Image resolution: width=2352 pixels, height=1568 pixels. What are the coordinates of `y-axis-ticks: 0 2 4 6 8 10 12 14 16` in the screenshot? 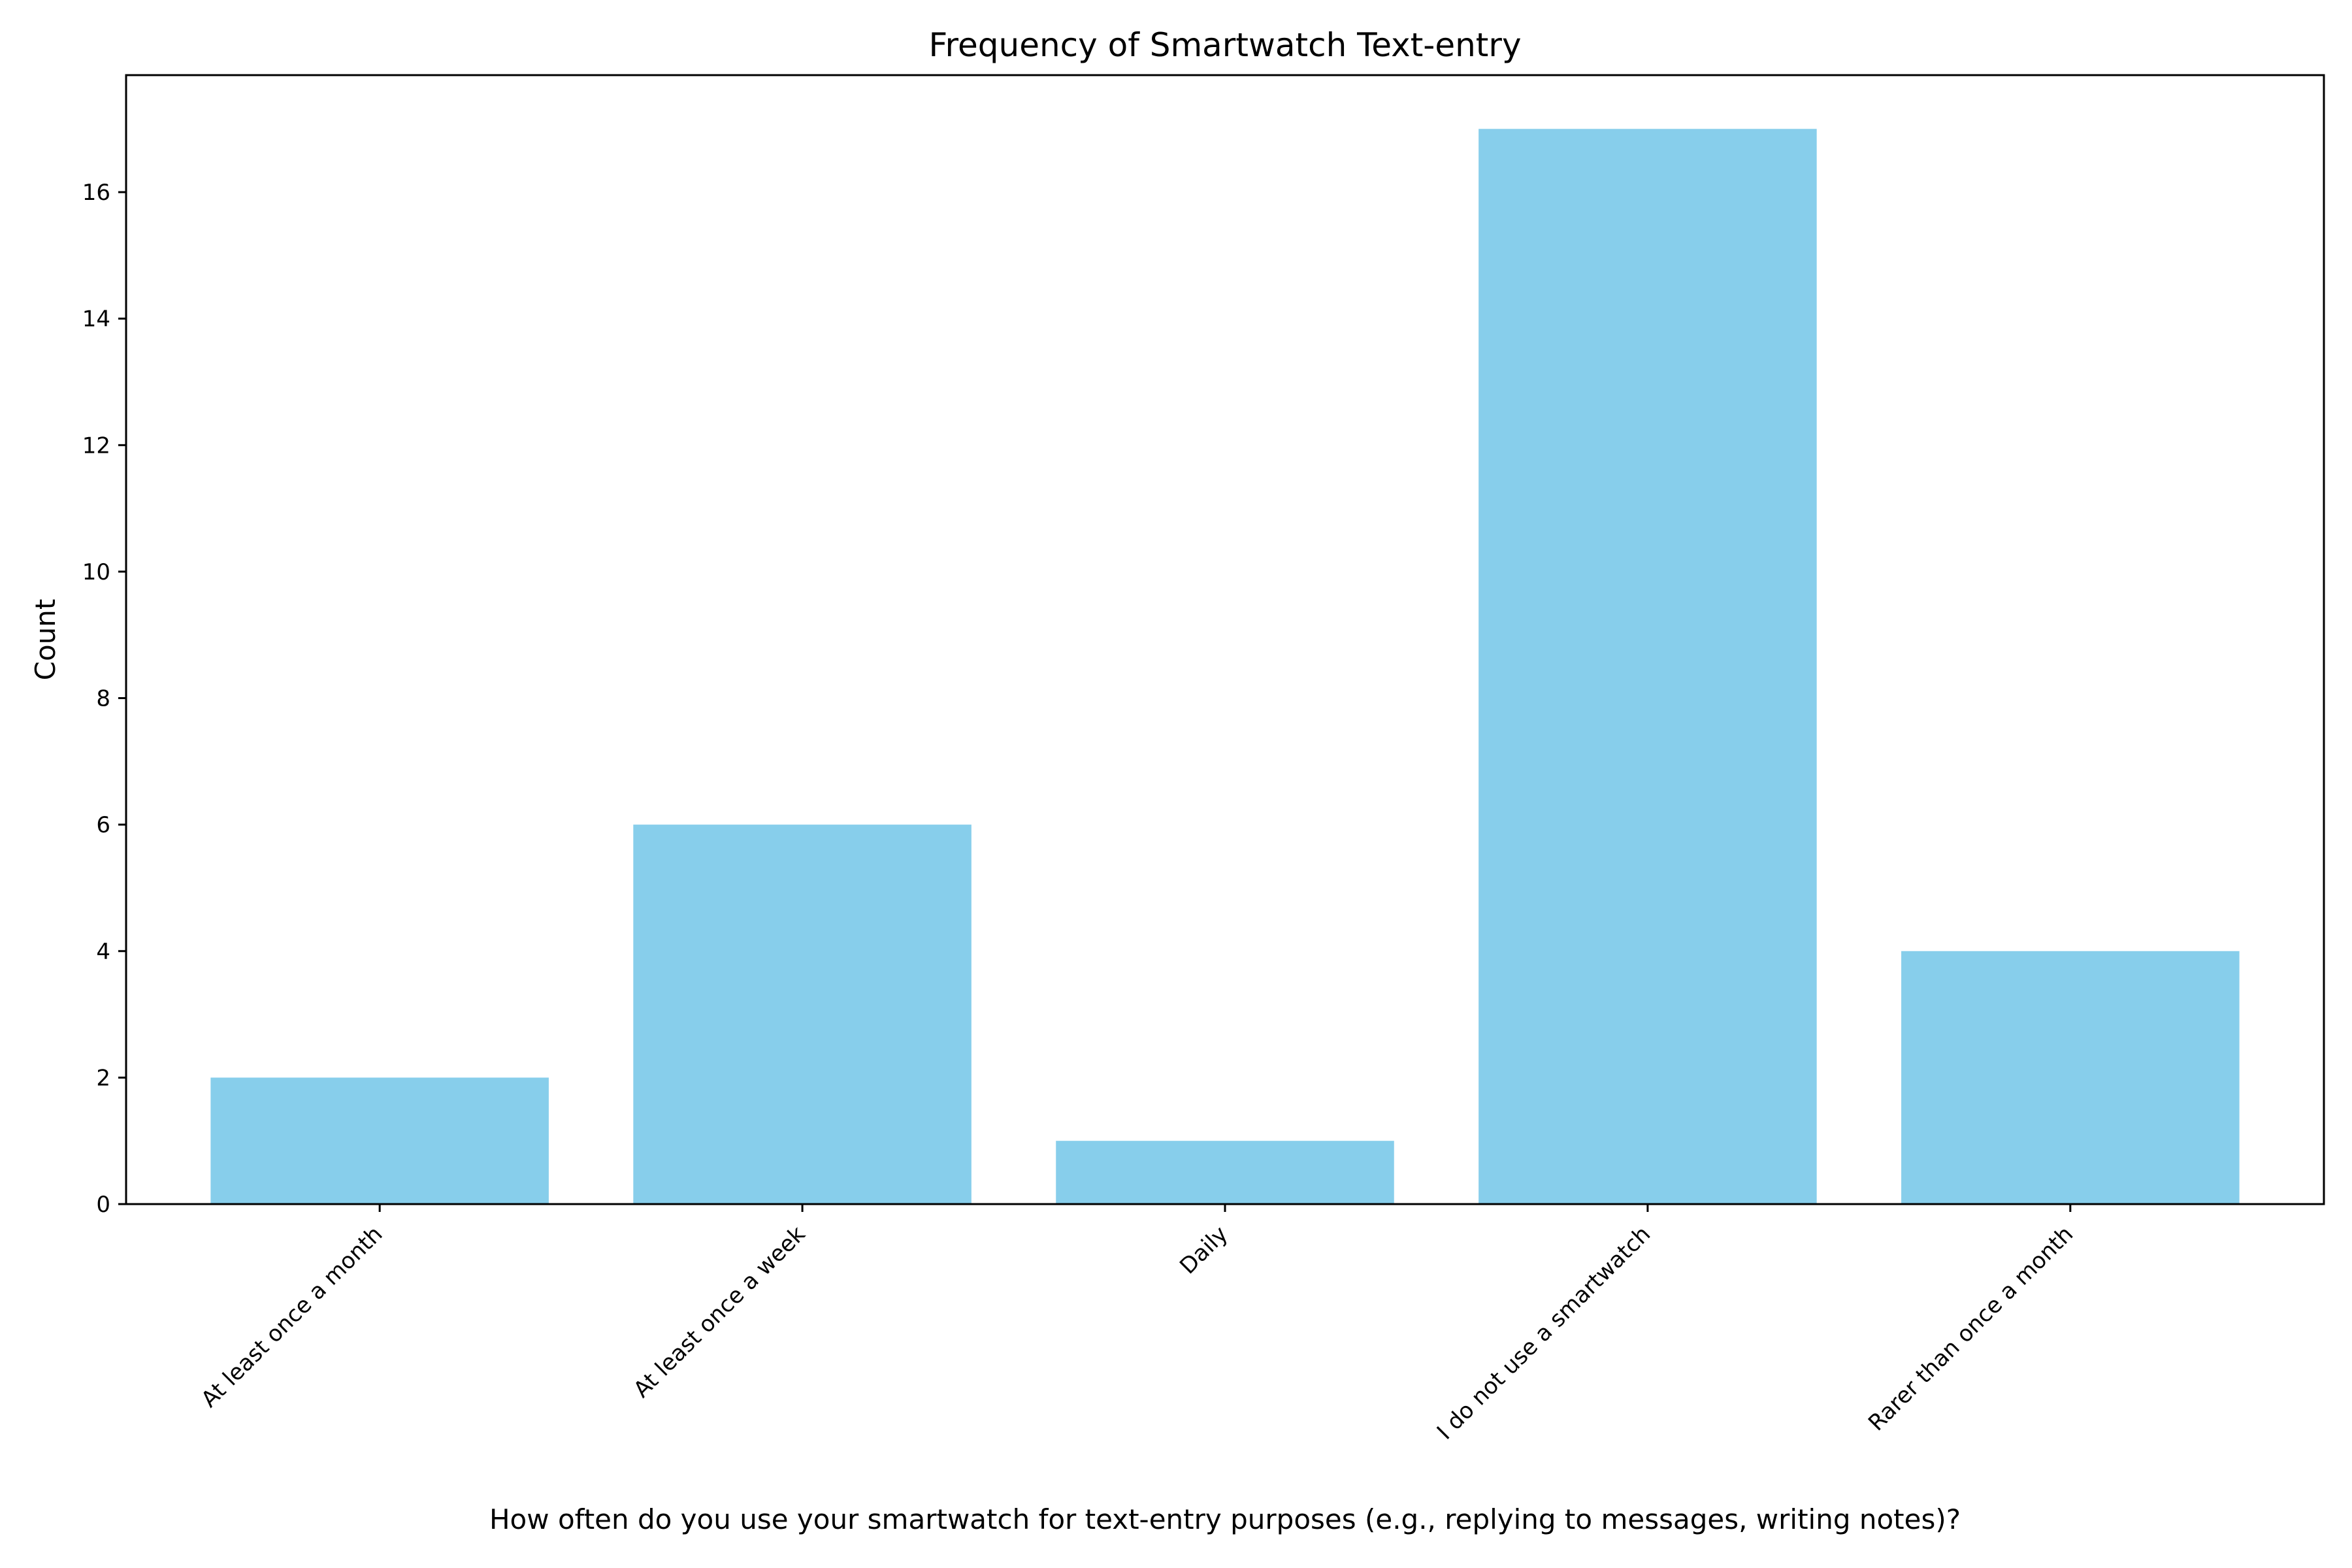 It's located at (104, 699).